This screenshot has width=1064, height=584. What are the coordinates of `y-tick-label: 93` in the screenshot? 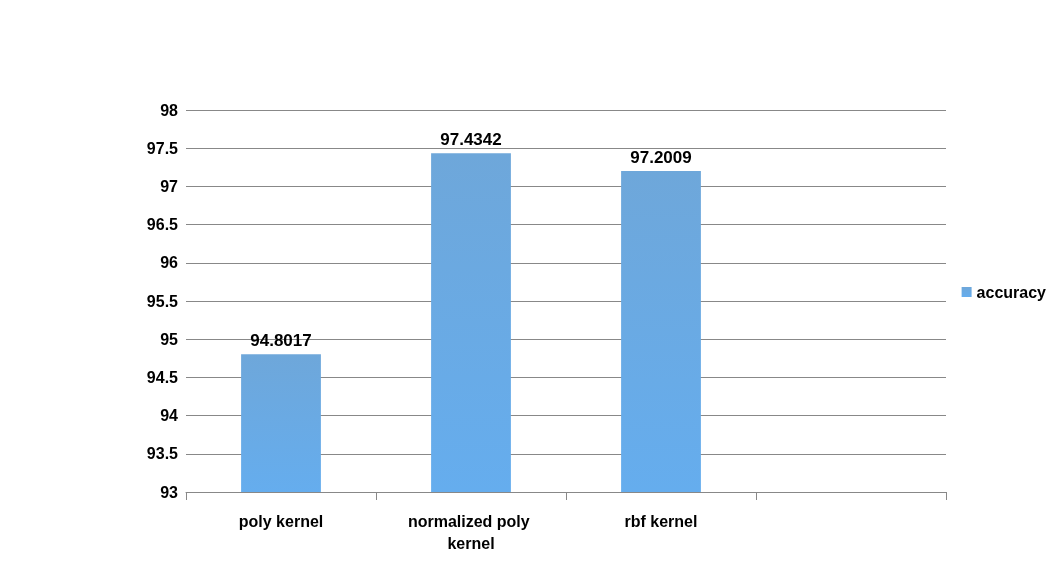 It's located at (169, 492).